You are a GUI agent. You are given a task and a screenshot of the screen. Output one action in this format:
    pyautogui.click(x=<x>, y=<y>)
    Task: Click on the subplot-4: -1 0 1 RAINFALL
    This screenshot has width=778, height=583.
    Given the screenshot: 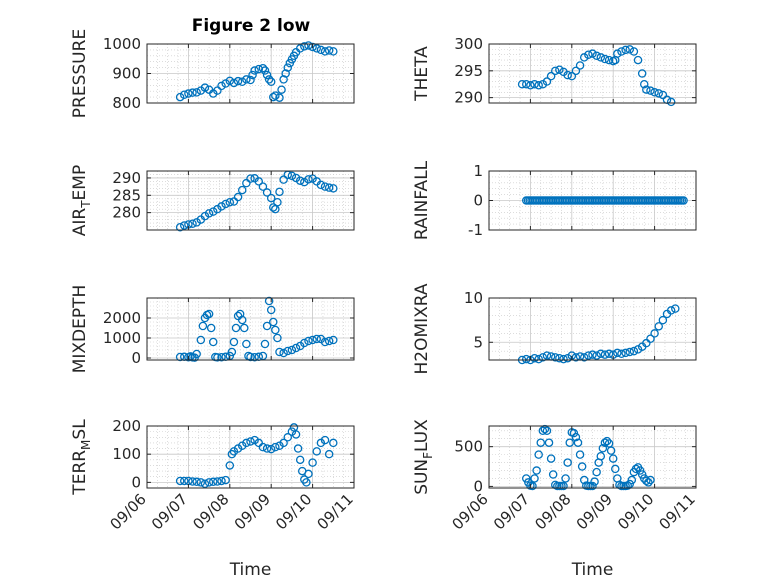 What is the action you would take?
    pyautogui.click(x=554, y=200)
    